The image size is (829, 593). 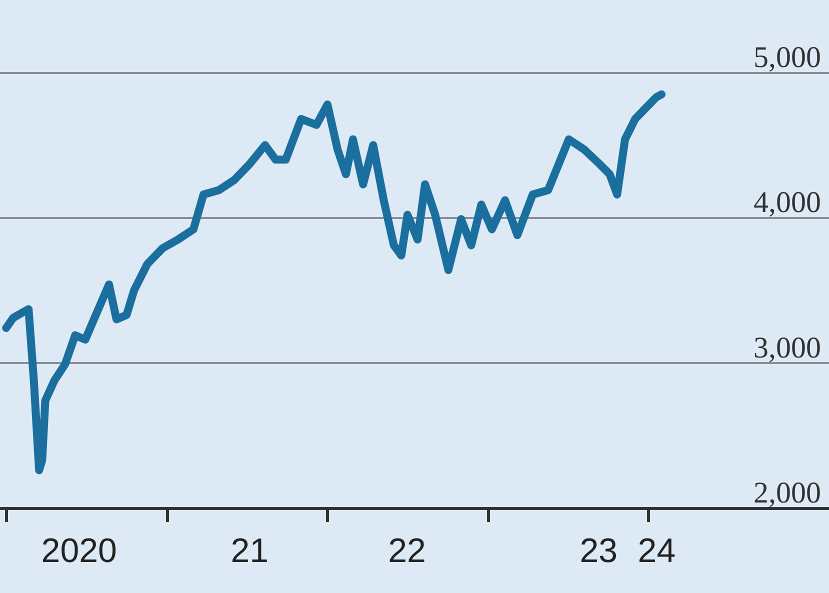 I want to click on x-tick-label: 2020, so click(x=79, y=551).